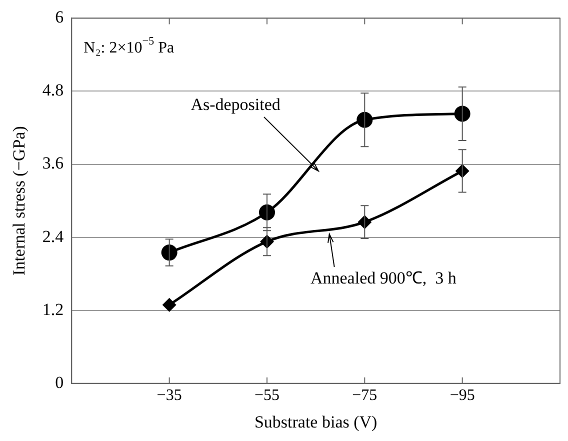  I want to click on y-tick-label: 4.8, so click(53, 90).